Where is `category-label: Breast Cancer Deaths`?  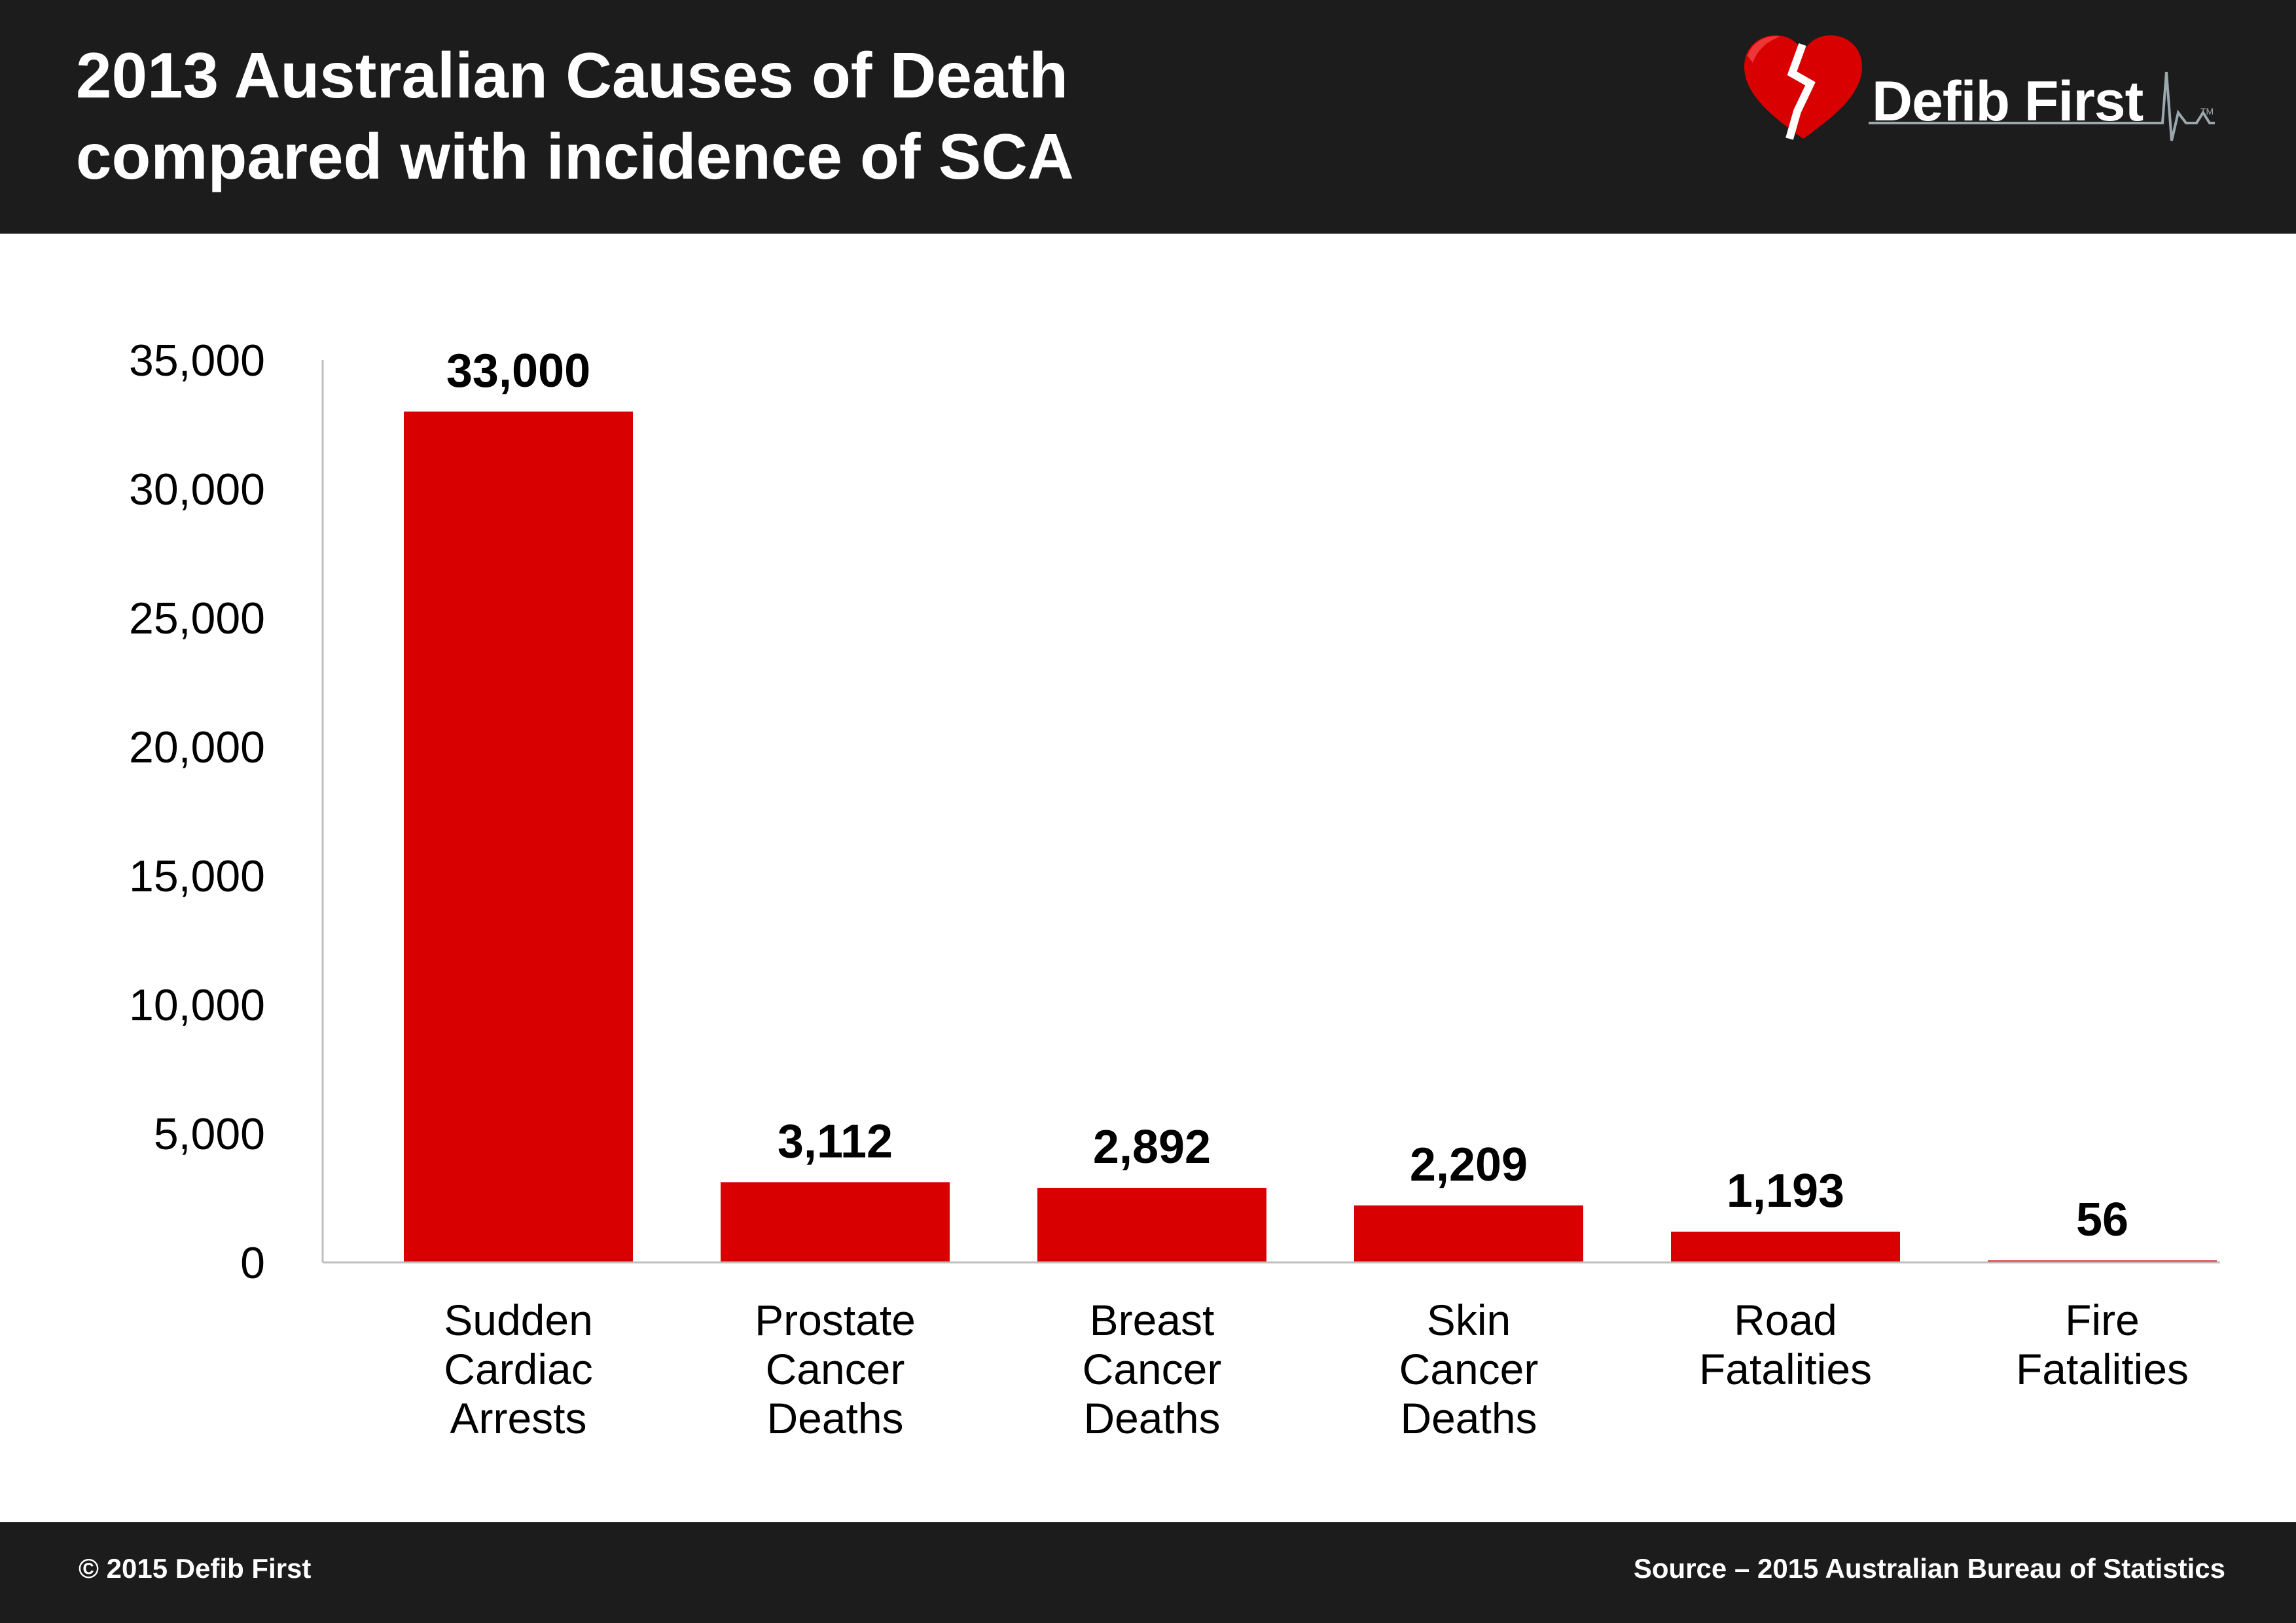
category-label: Breast Cancer Deaths is located at coordinates (1152, 1369).